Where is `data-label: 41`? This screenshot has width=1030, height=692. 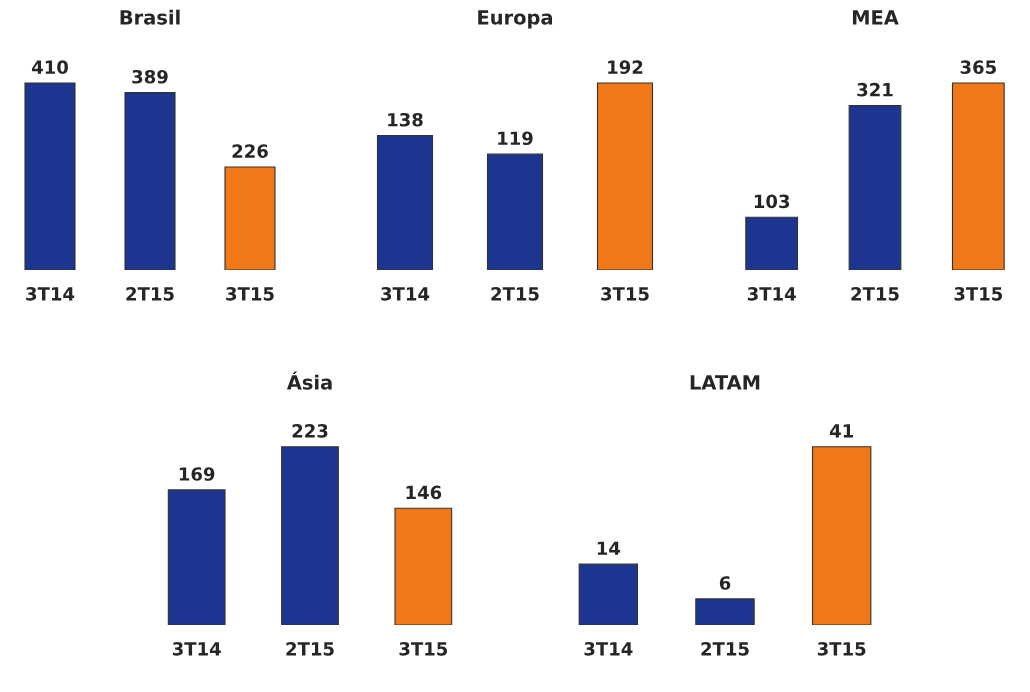
data-label: 41 is located at coordinates (841, 431).